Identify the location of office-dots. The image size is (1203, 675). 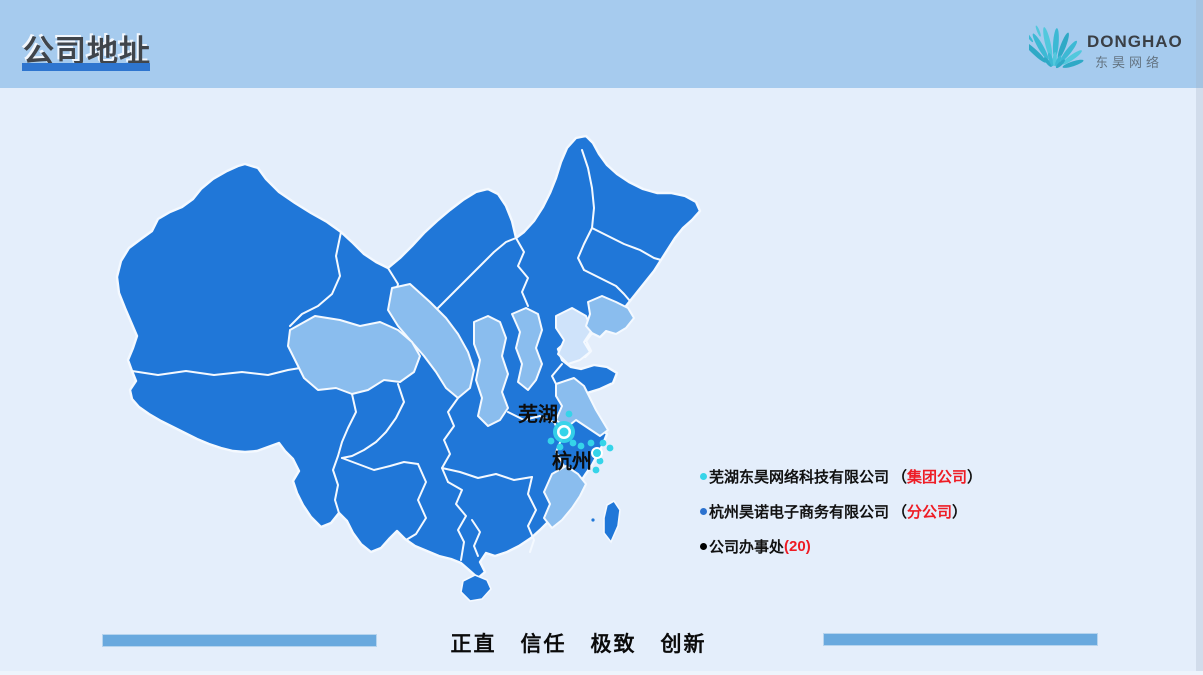
(580, 442).